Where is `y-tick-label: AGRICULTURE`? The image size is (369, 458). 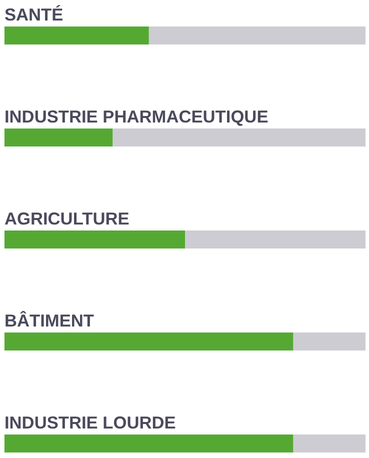 y-tick-label: AGRICULTURE is located at coordinates (67, 218).